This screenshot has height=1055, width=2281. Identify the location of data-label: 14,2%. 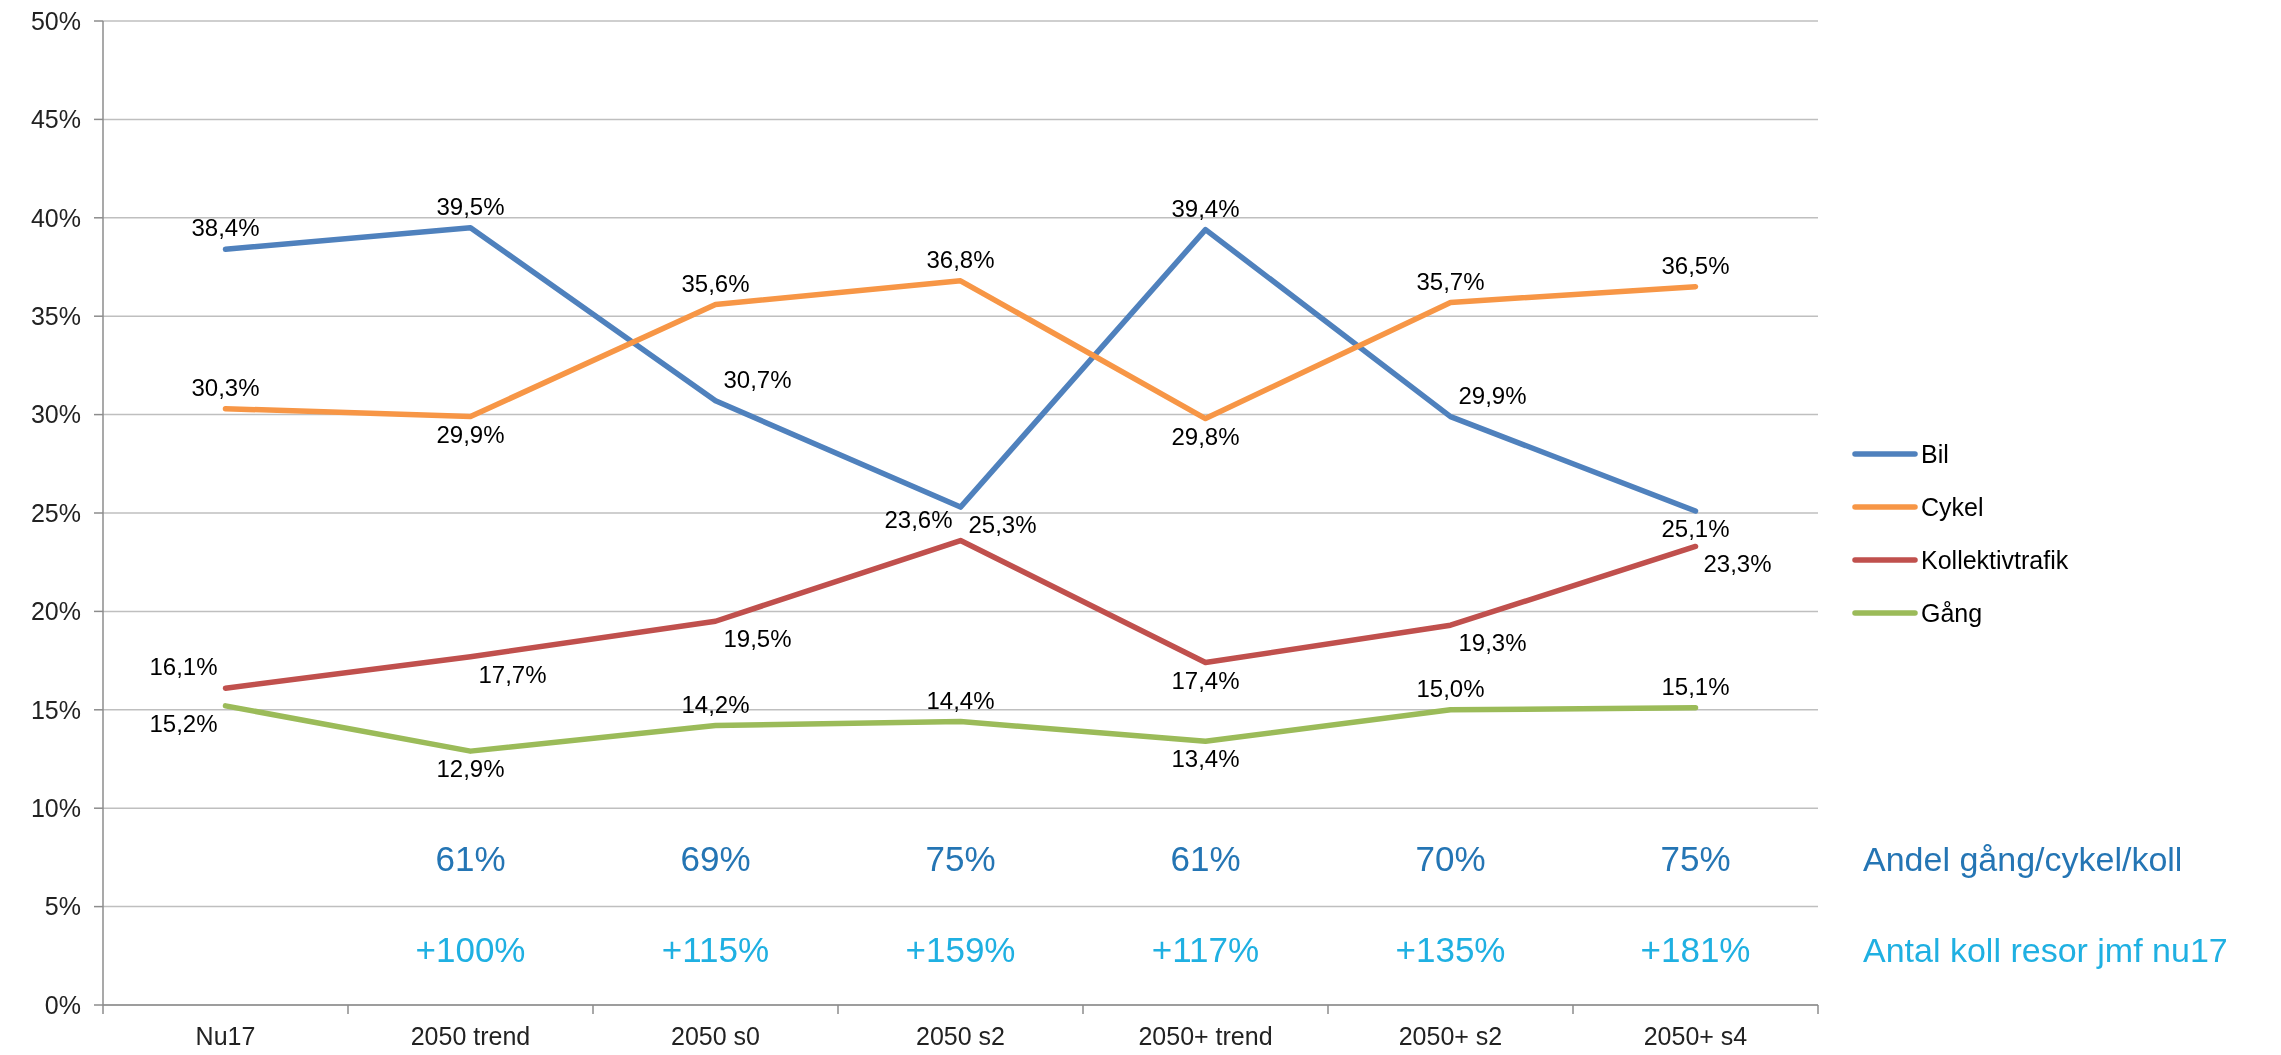
(715, 704).